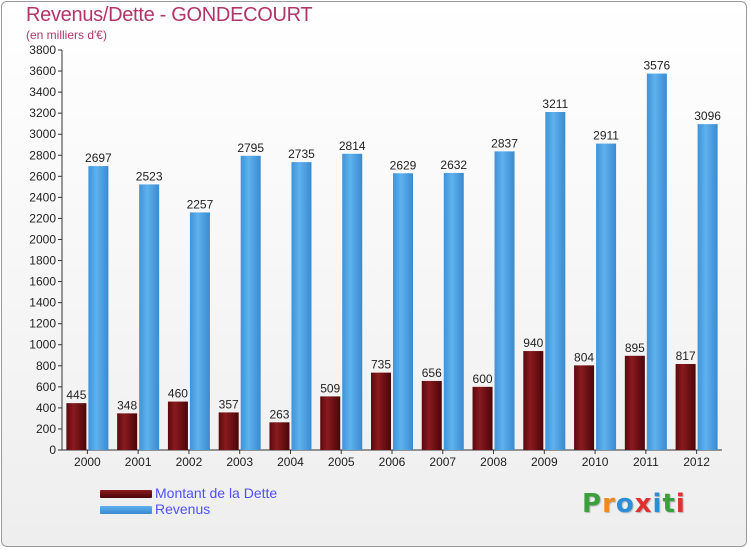  Describe the element at coordinates (432, 373) in the screenshot. I see `data-label-dette: 656` at that location.